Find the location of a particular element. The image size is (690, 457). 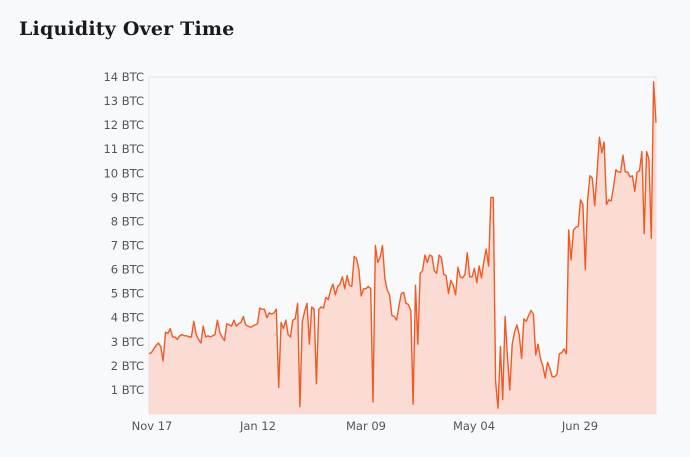

y-tick-label: 8 BTC is located at coordinates (127, 221).